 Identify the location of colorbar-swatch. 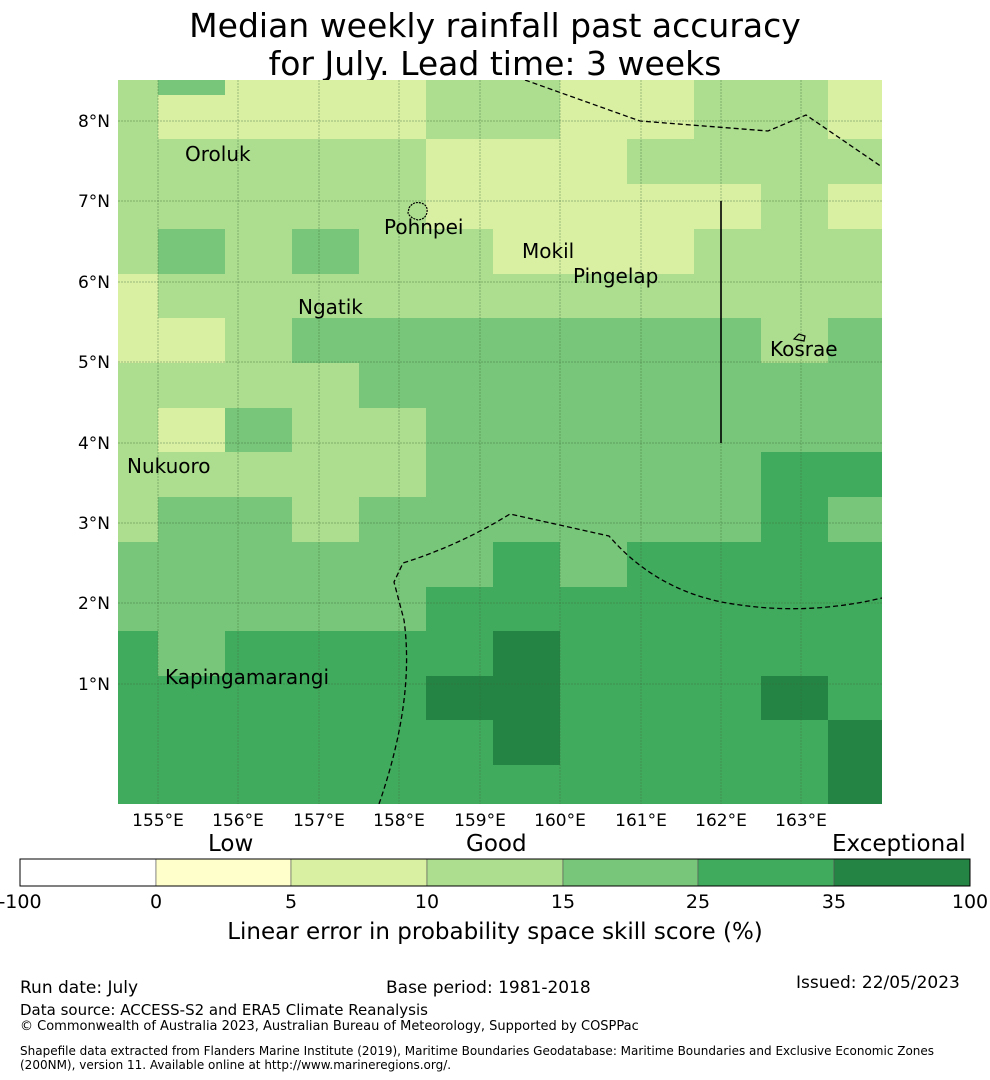
(766, 872).